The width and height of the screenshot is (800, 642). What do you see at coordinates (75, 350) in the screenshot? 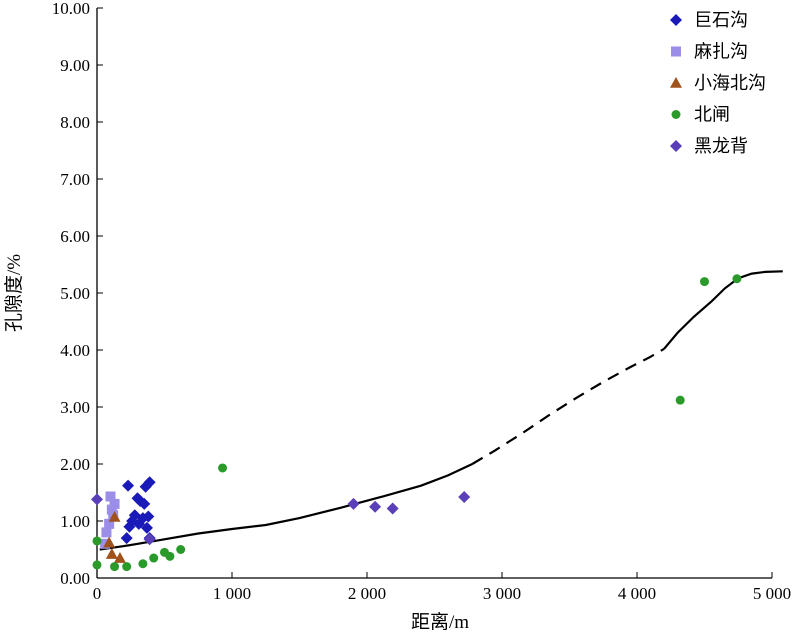
I see `y-tick-label: 4.00` at bounding box center [75, 350].